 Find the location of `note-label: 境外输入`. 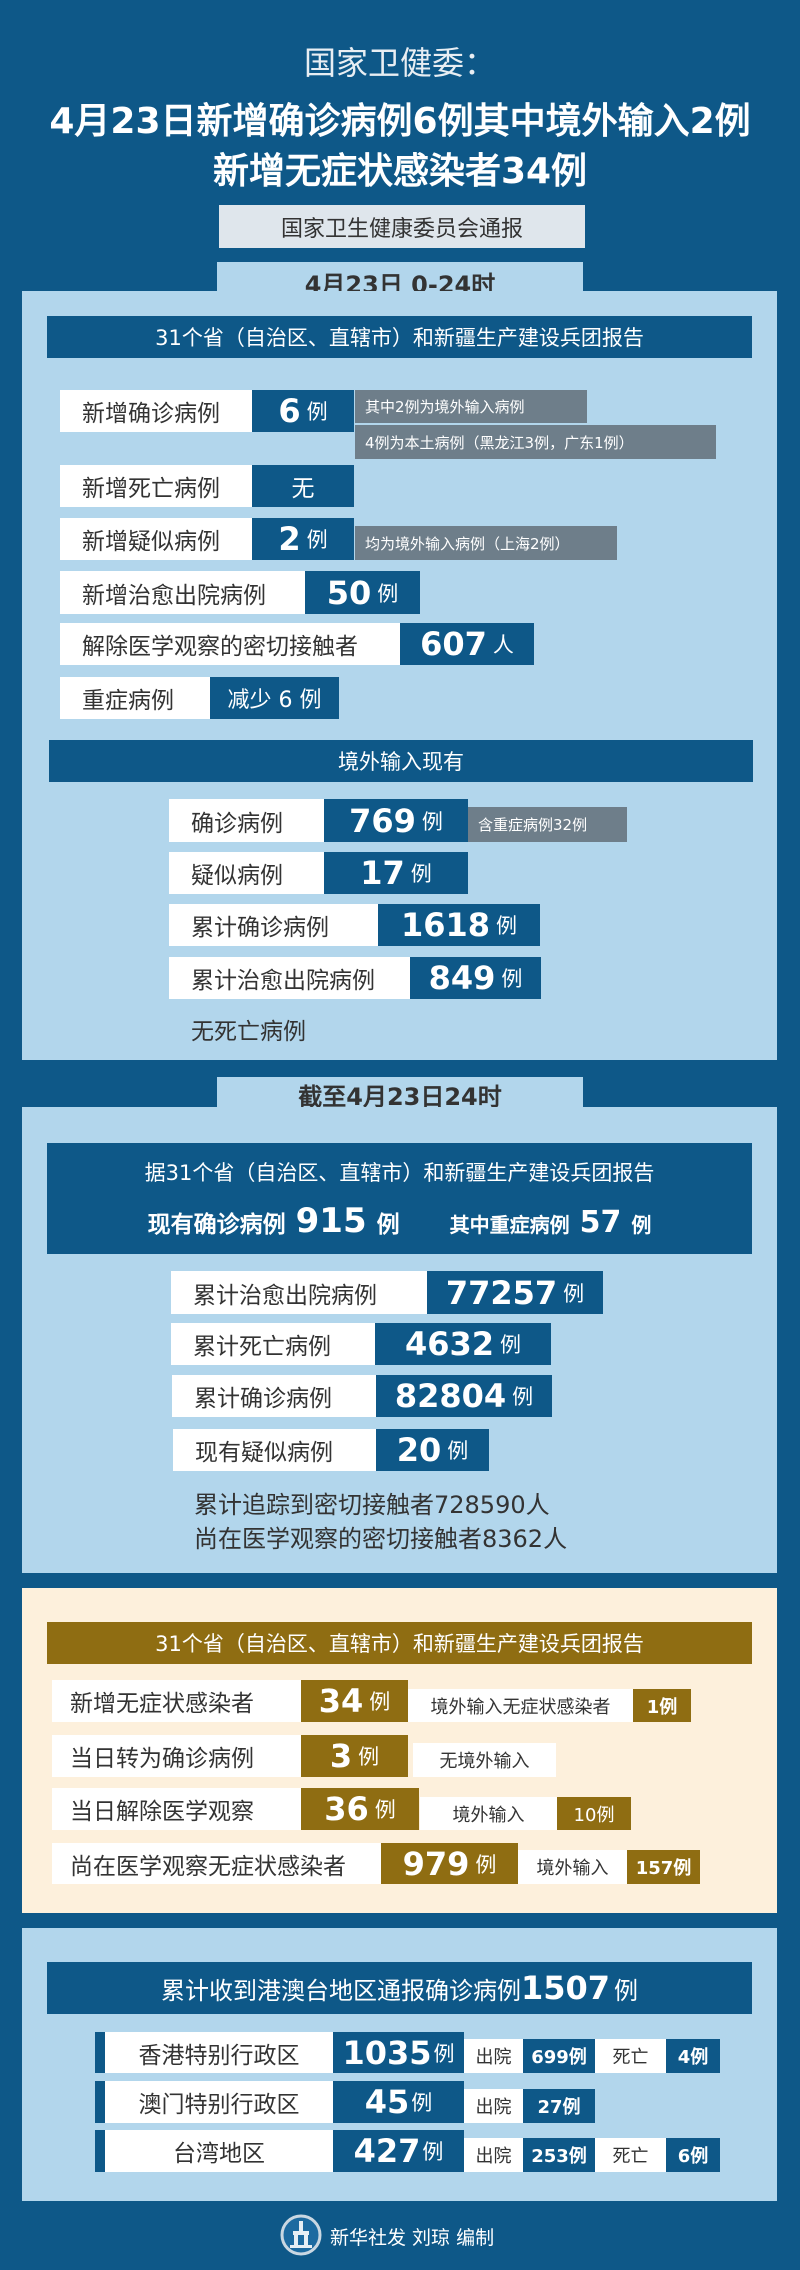

note-label: 境外输入 is located at coordinates (572, 1867).